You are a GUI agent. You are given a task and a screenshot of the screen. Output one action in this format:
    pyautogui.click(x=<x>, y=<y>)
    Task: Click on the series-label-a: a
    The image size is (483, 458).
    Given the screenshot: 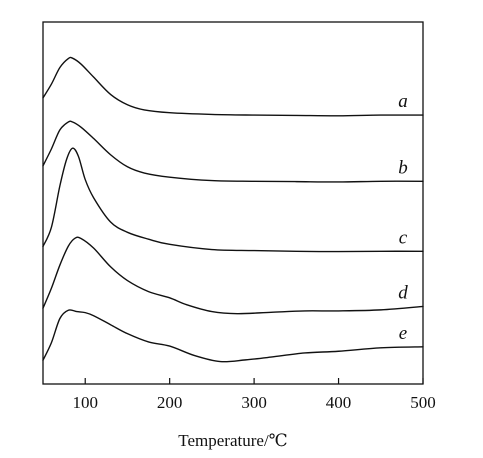 What is the action you would take?
    pyautogui.click(x=403, y=101)
    